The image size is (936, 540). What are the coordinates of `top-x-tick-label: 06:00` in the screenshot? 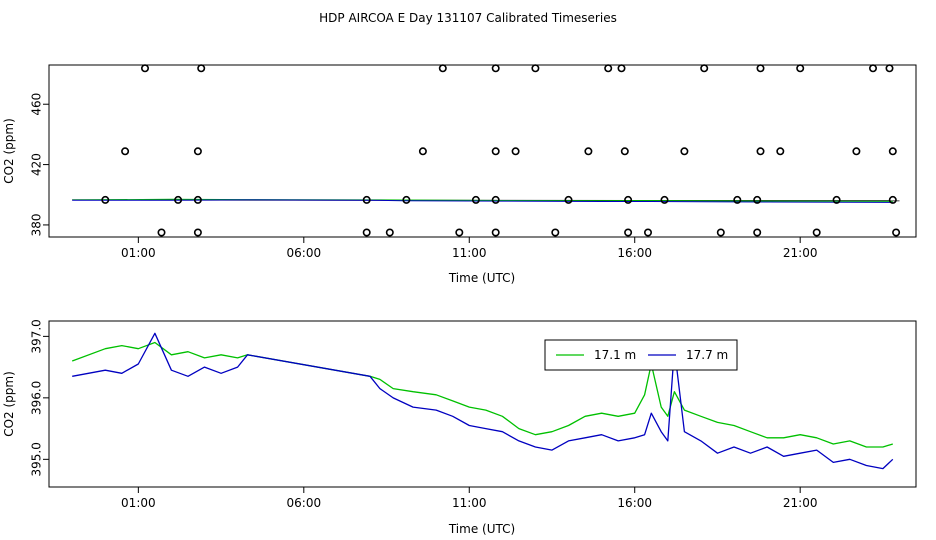 It's located at (304, 253).